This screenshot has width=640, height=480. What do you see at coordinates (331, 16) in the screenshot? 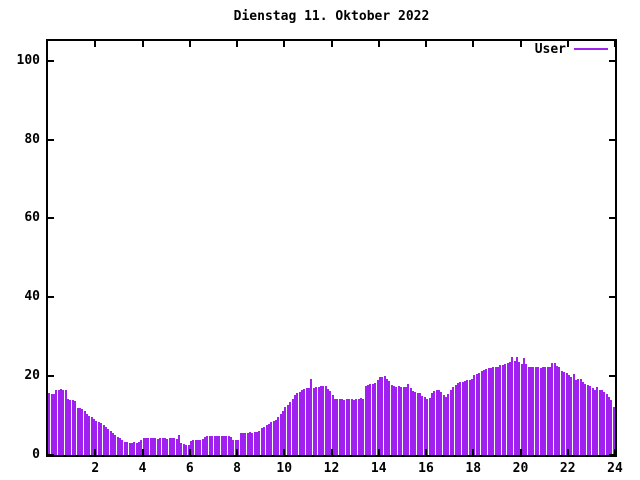
I see `chart-title: Dienstag 11. Oktober 2022` at bounding box center [331, 16].